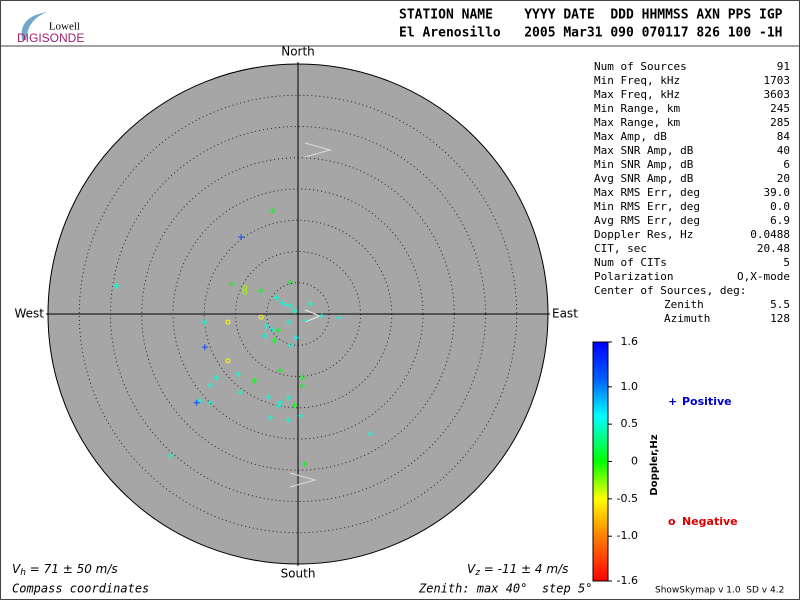  What do you see at coordinates (50, 38) in the screenshot?
I see `logo-bottom: DIGISONDE` at bounding box center [50, 38].